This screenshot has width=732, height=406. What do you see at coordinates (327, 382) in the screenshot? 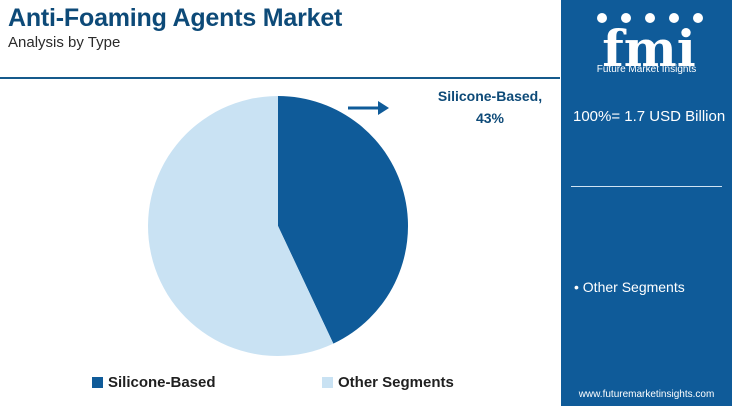
I see `legend-swatch-other` at bounding box center [327, 382].